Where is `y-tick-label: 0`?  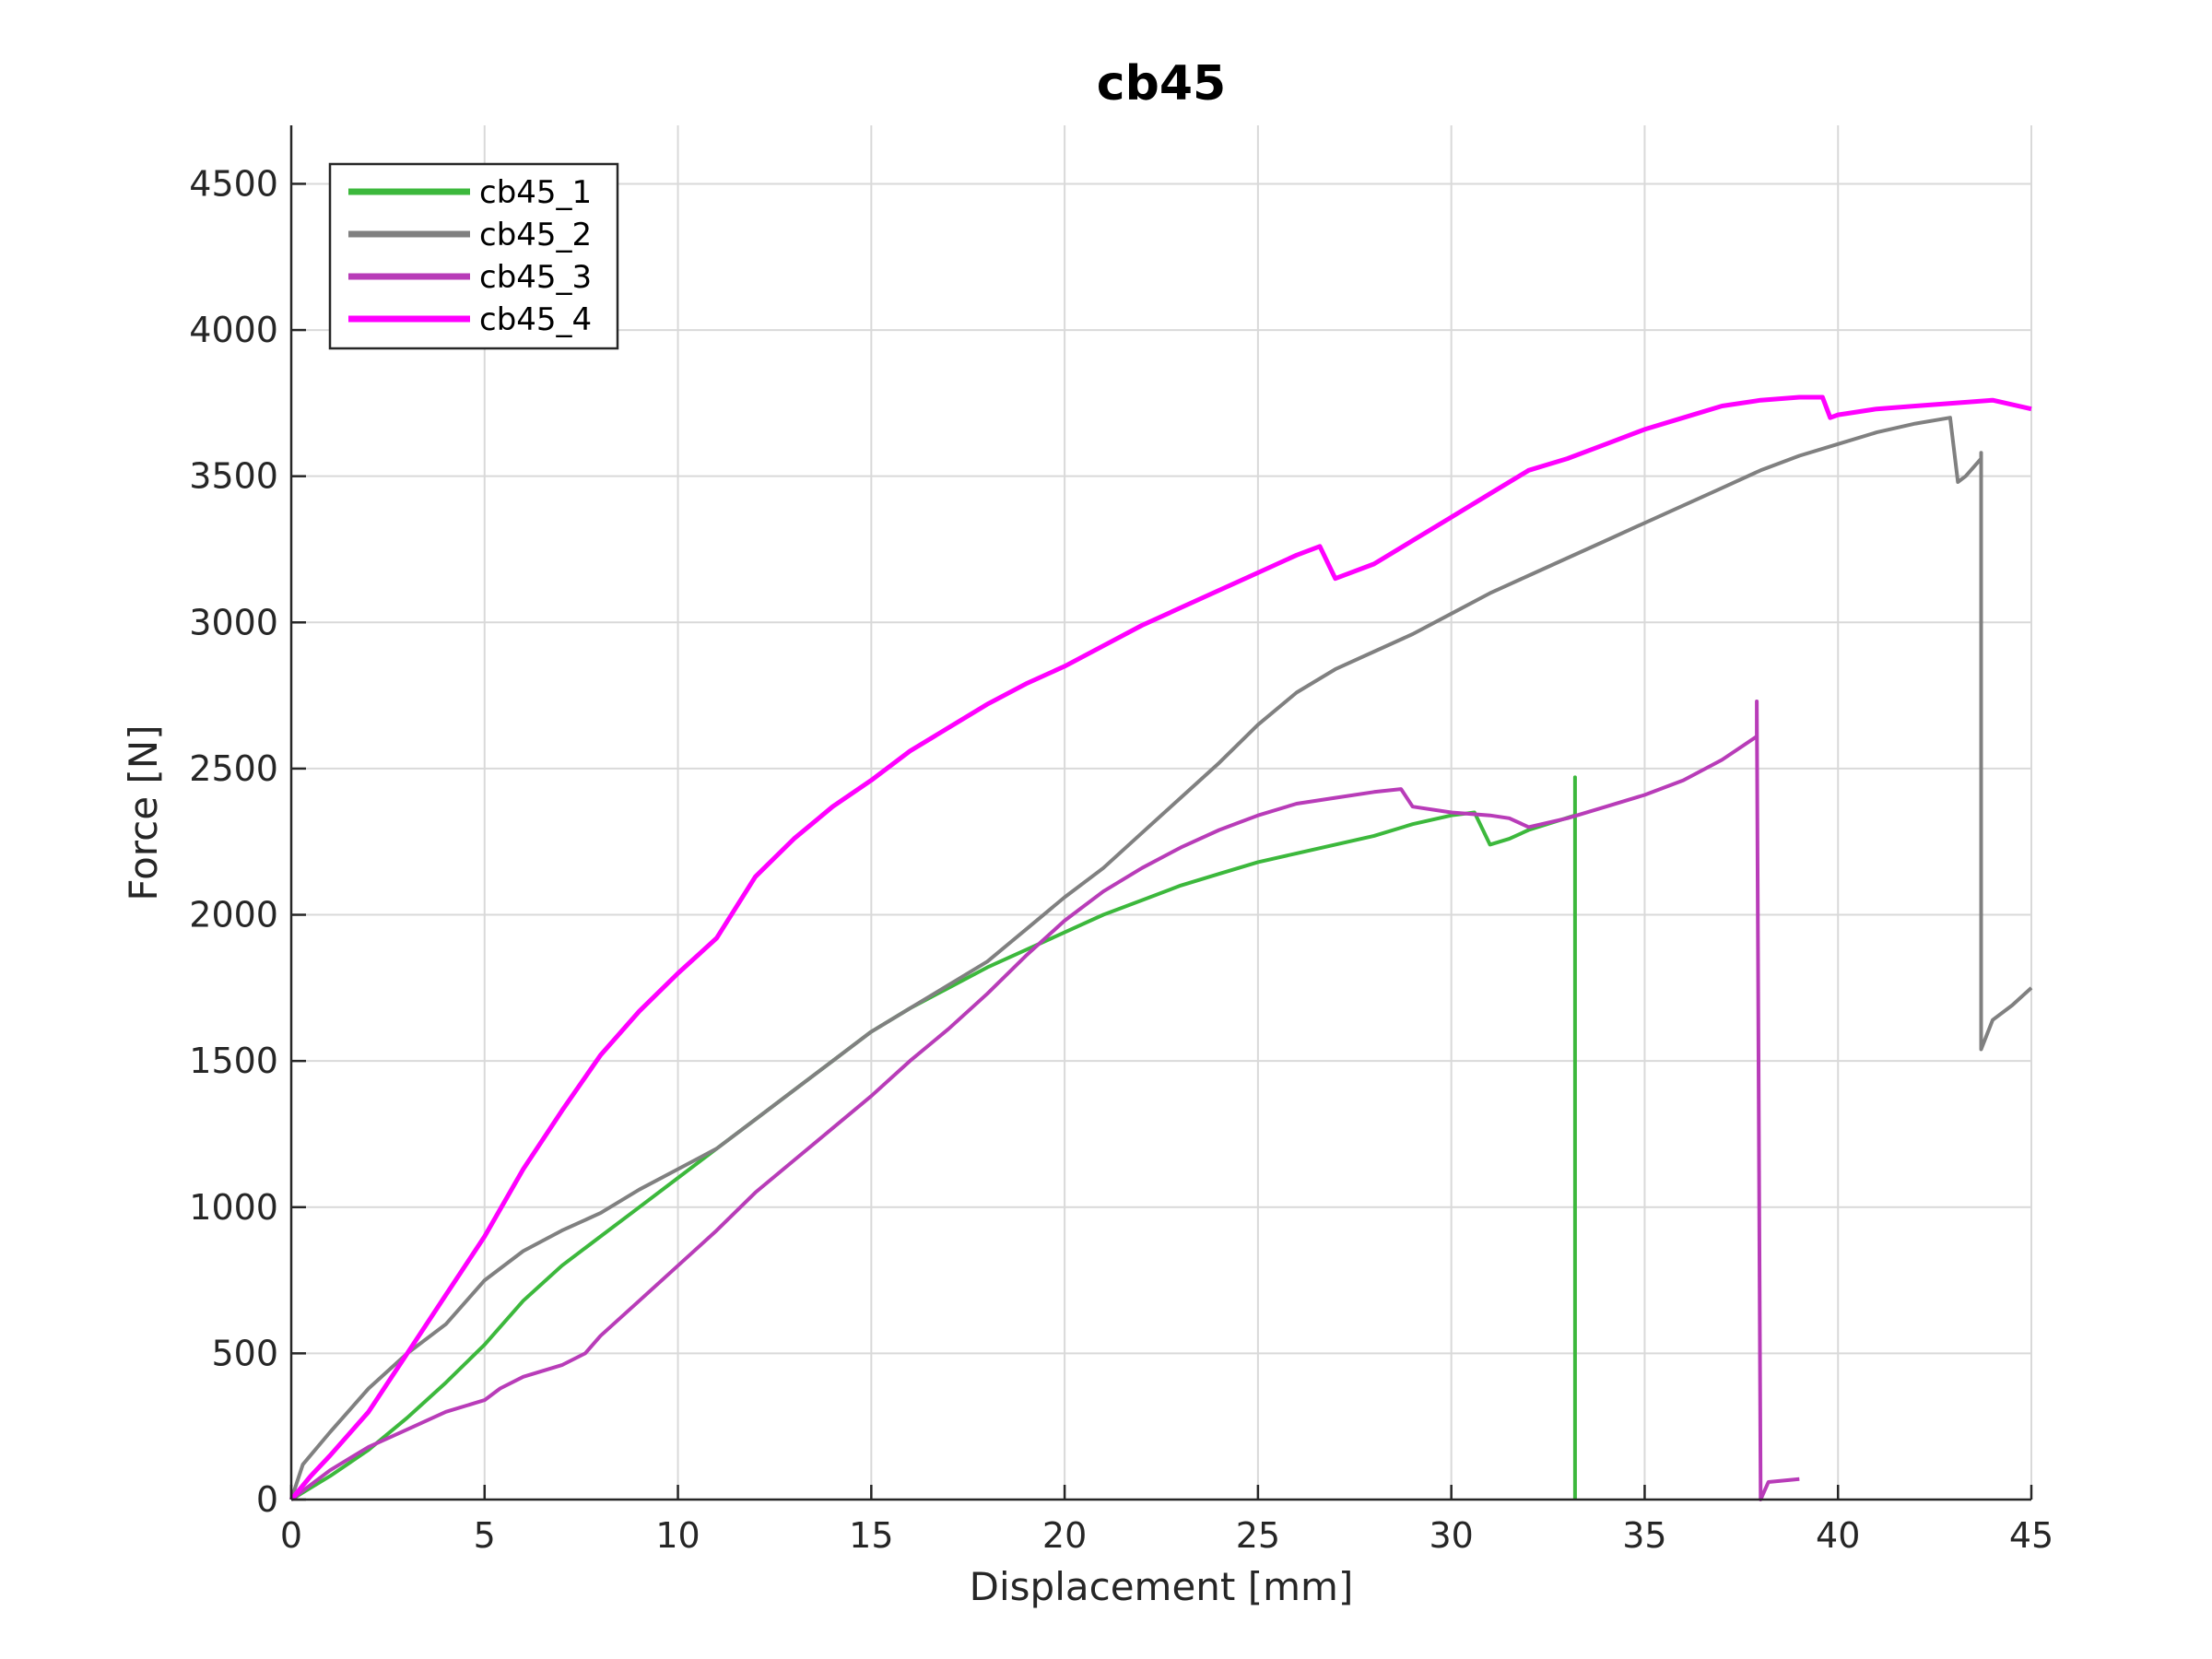 y-tick-label: 0 is located at coordinates (267, 1499).